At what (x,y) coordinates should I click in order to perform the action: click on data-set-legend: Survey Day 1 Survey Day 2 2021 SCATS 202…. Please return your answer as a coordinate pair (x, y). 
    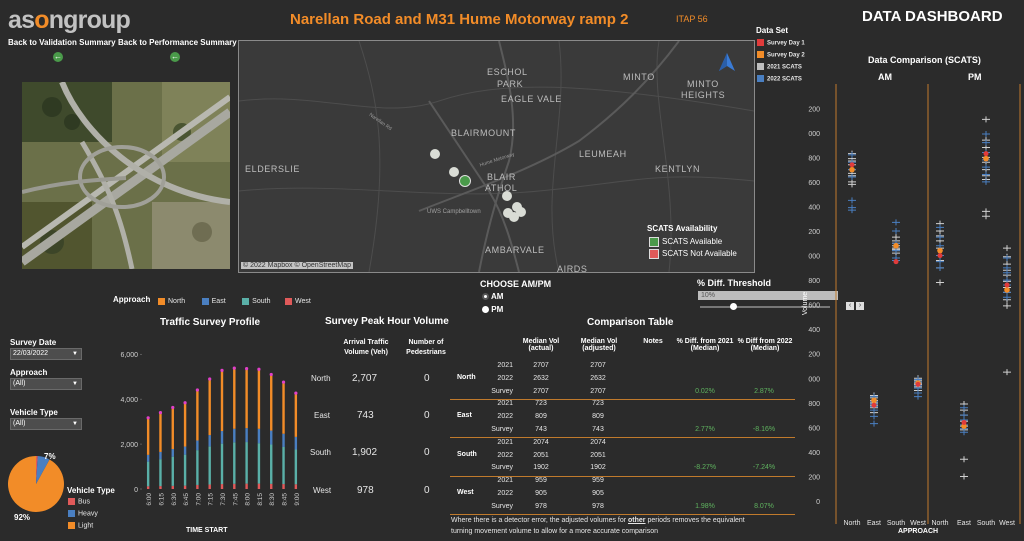
    Looking at the image, I should click on (781, 63).